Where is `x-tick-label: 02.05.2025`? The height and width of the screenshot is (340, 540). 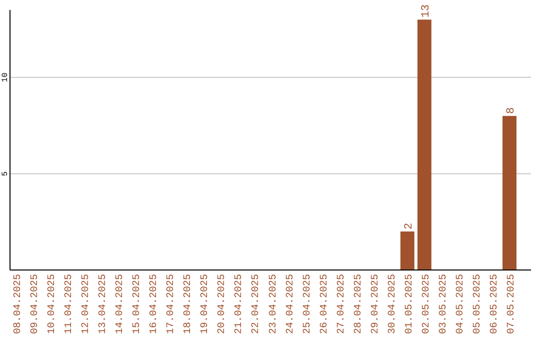 x-tick-label: 02.05.2025 is located at coordinates (426, 304).